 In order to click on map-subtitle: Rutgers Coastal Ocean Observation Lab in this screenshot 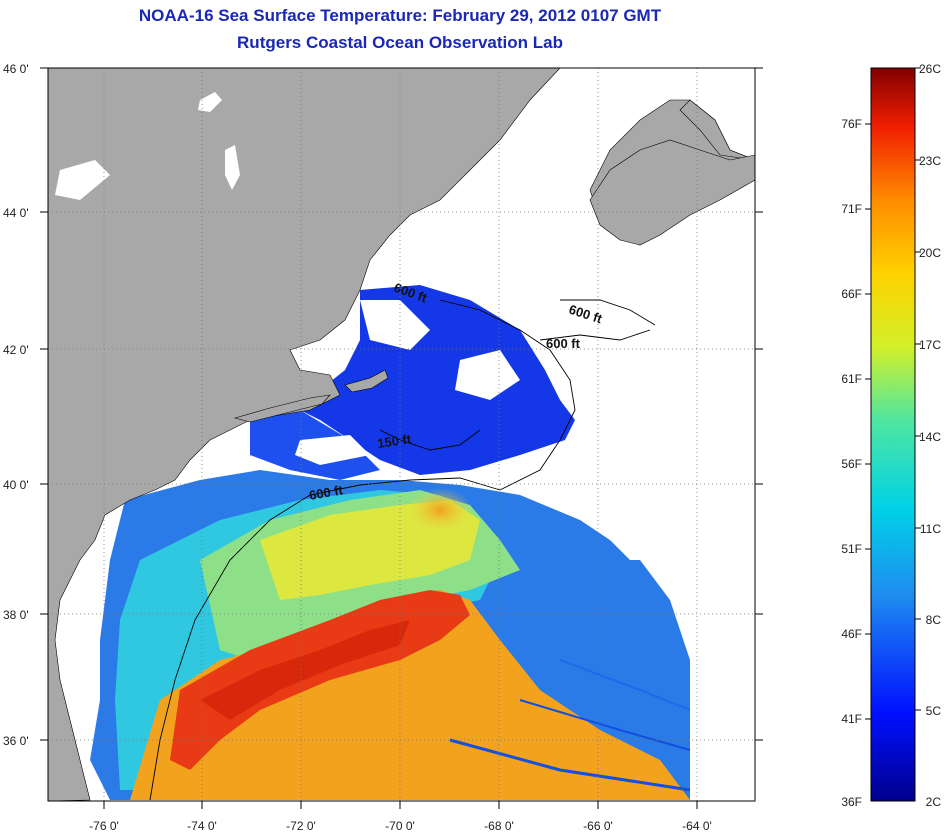, I will do `click(400, 42)`.